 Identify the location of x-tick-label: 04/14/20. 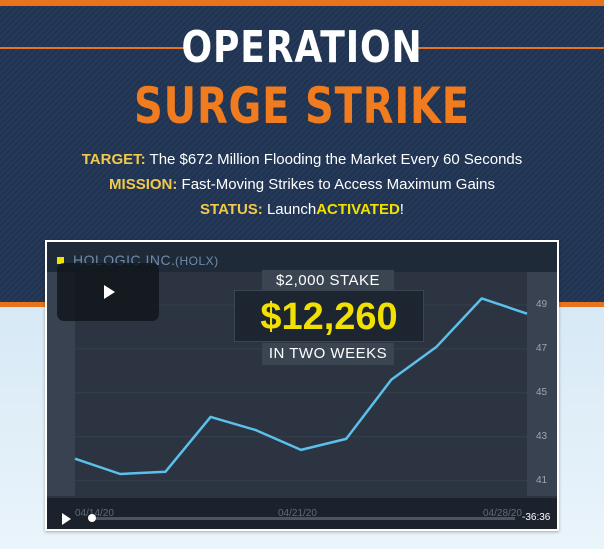
(94, 513).